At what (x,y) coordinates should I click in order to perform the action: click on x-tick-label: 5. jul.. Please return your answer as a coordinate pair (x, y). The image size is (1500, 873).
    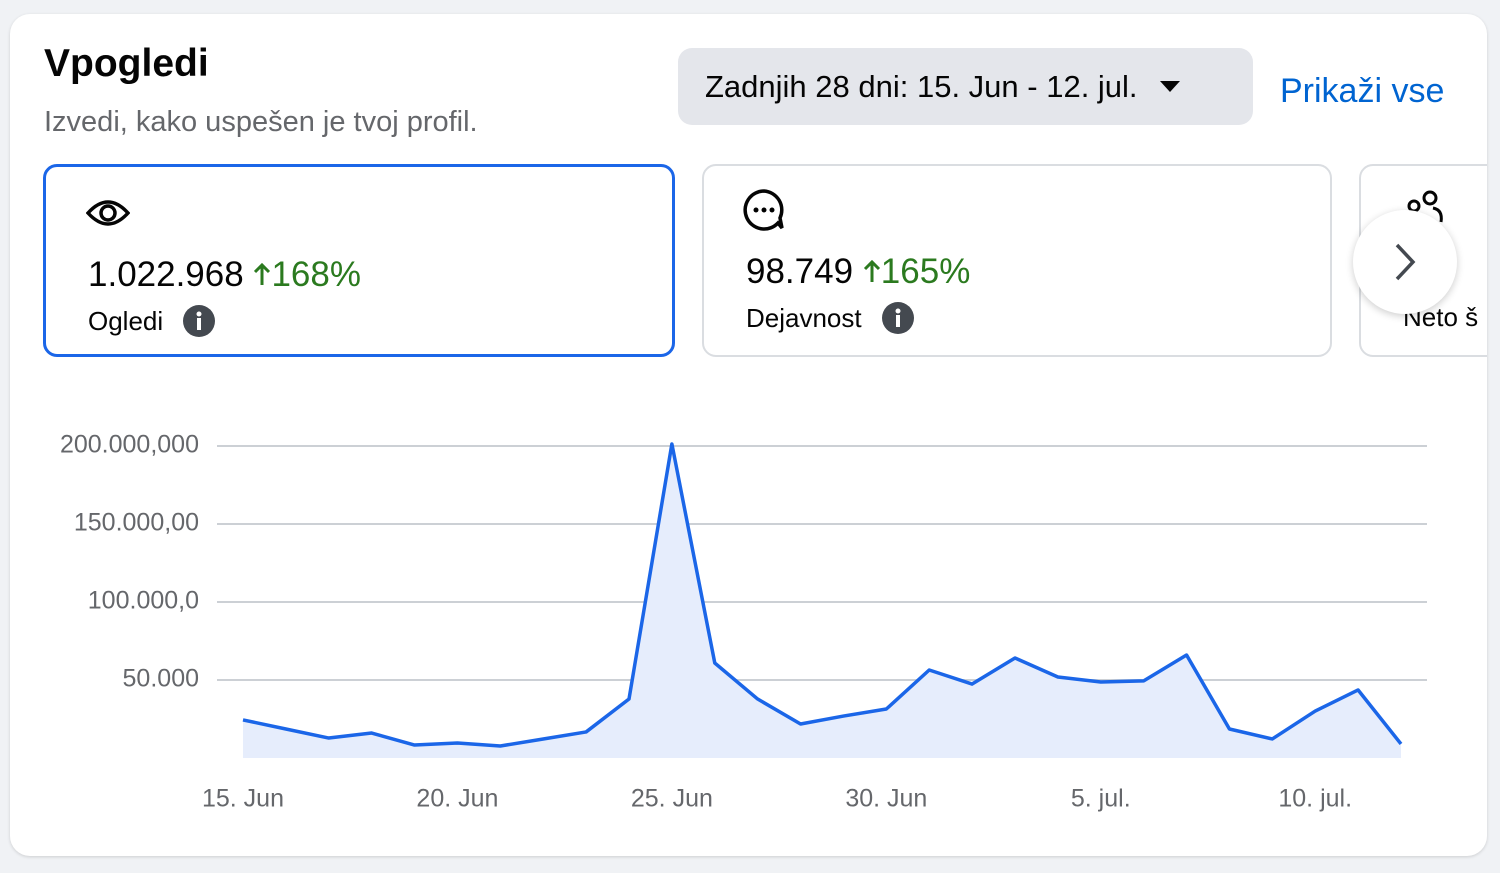
    Looking at the image, I should click on (1101, 799).